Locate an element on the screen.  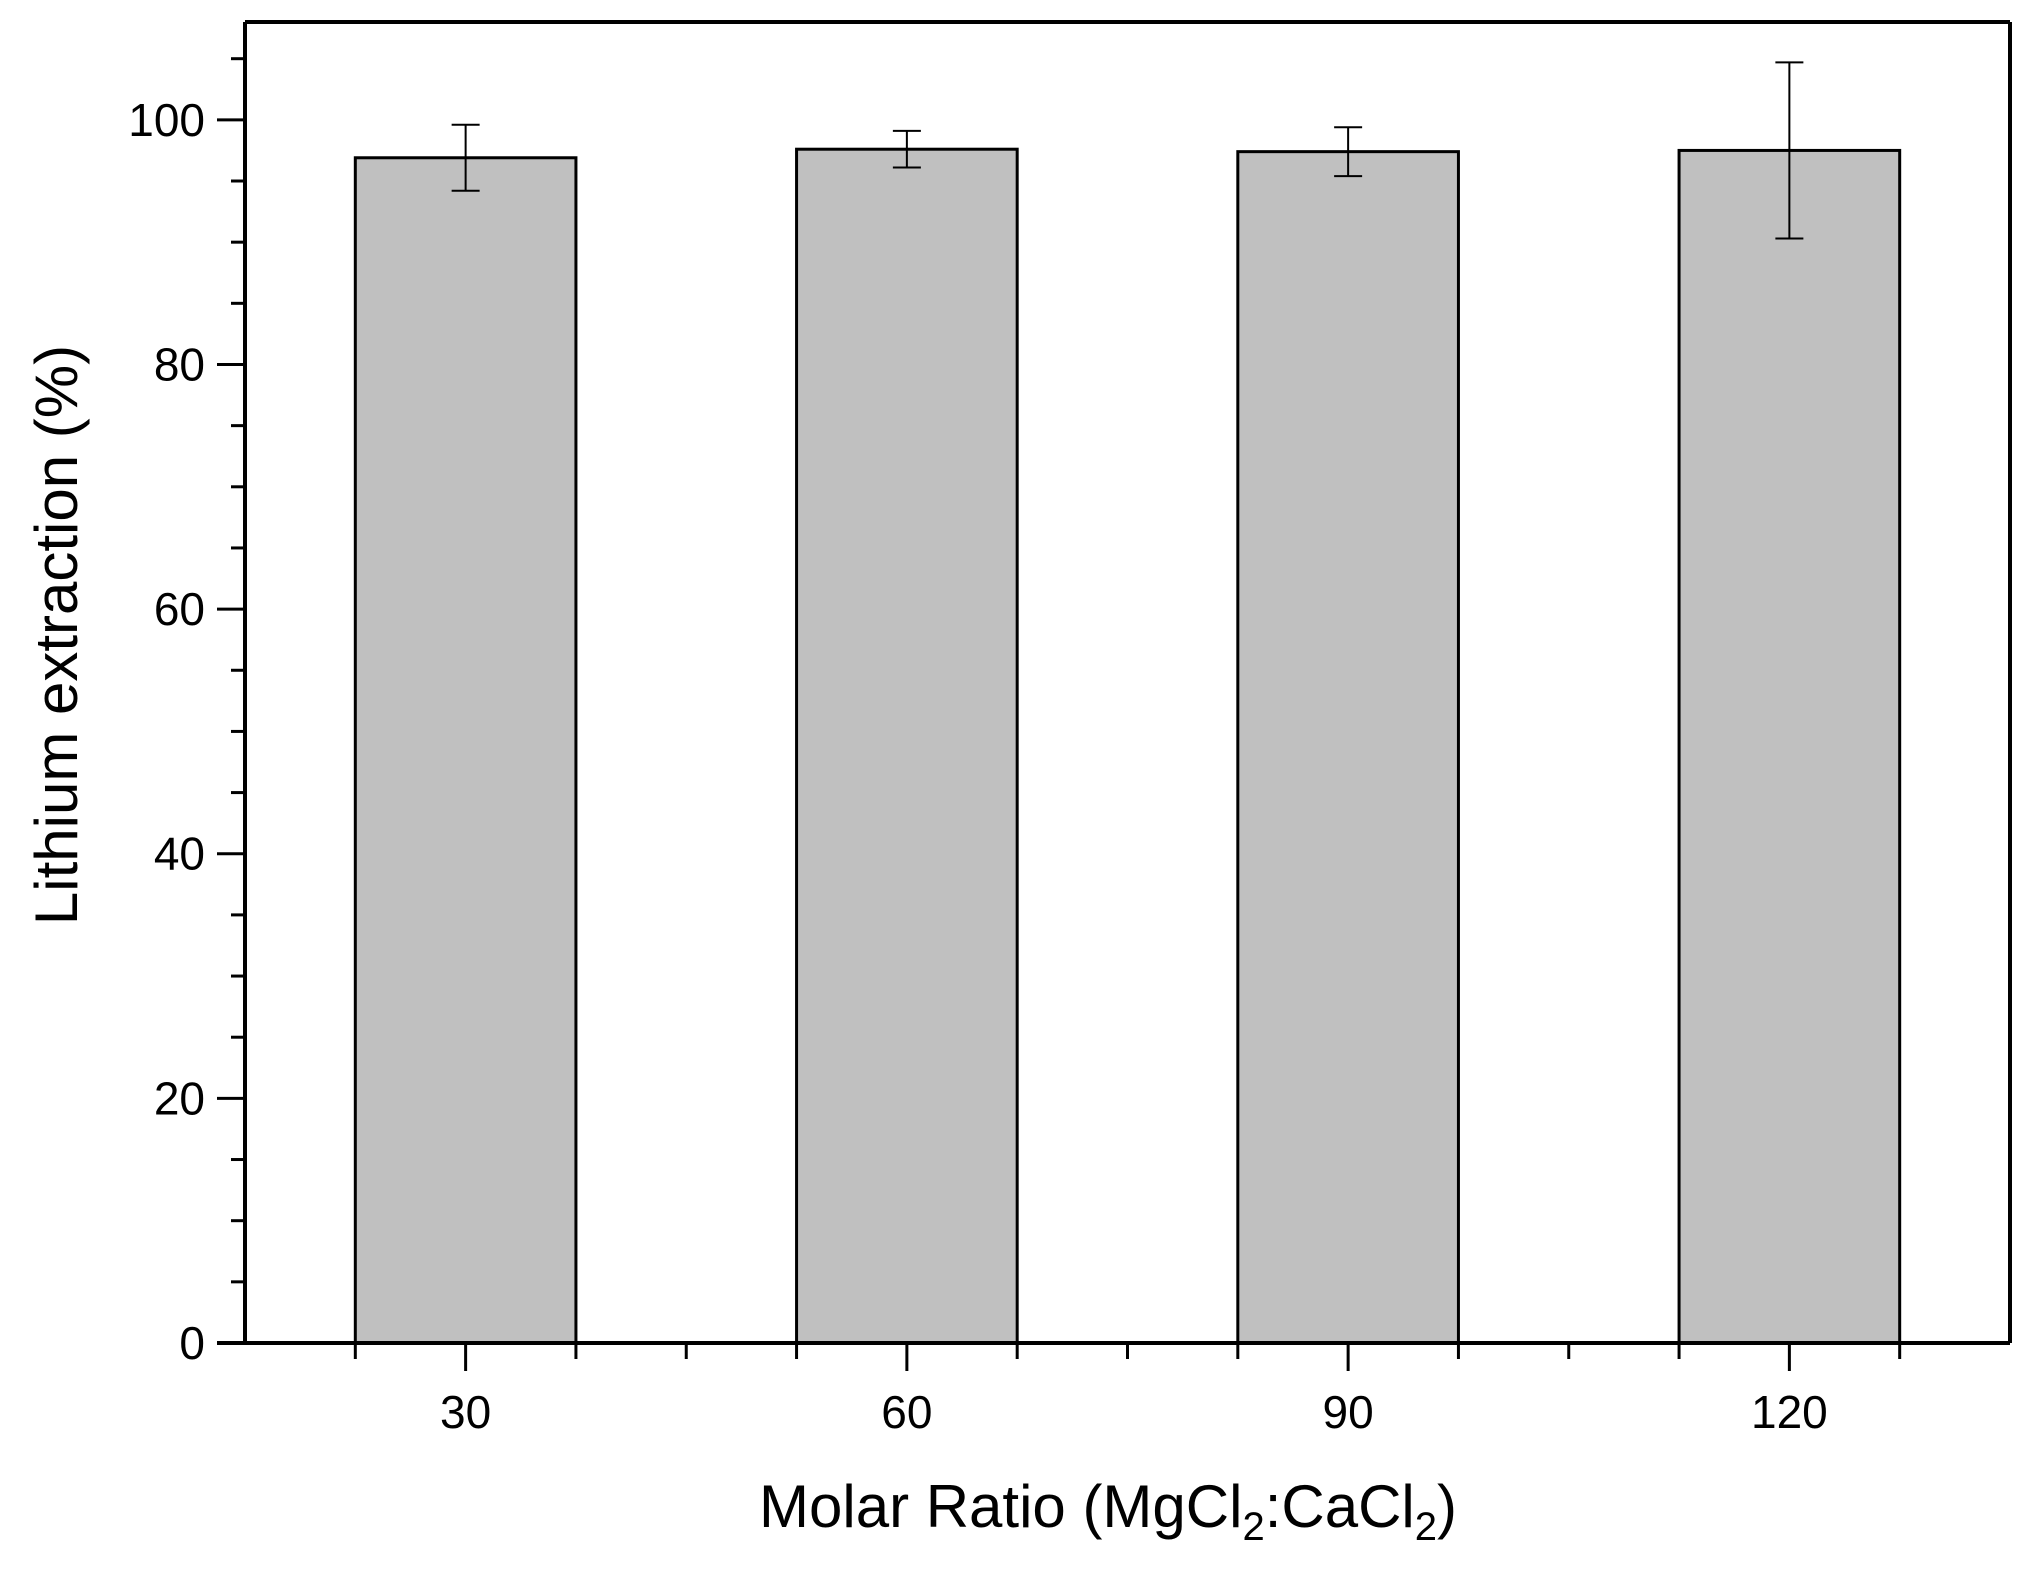
y-tick-label: 20 is located at coordinates (179, 1098).